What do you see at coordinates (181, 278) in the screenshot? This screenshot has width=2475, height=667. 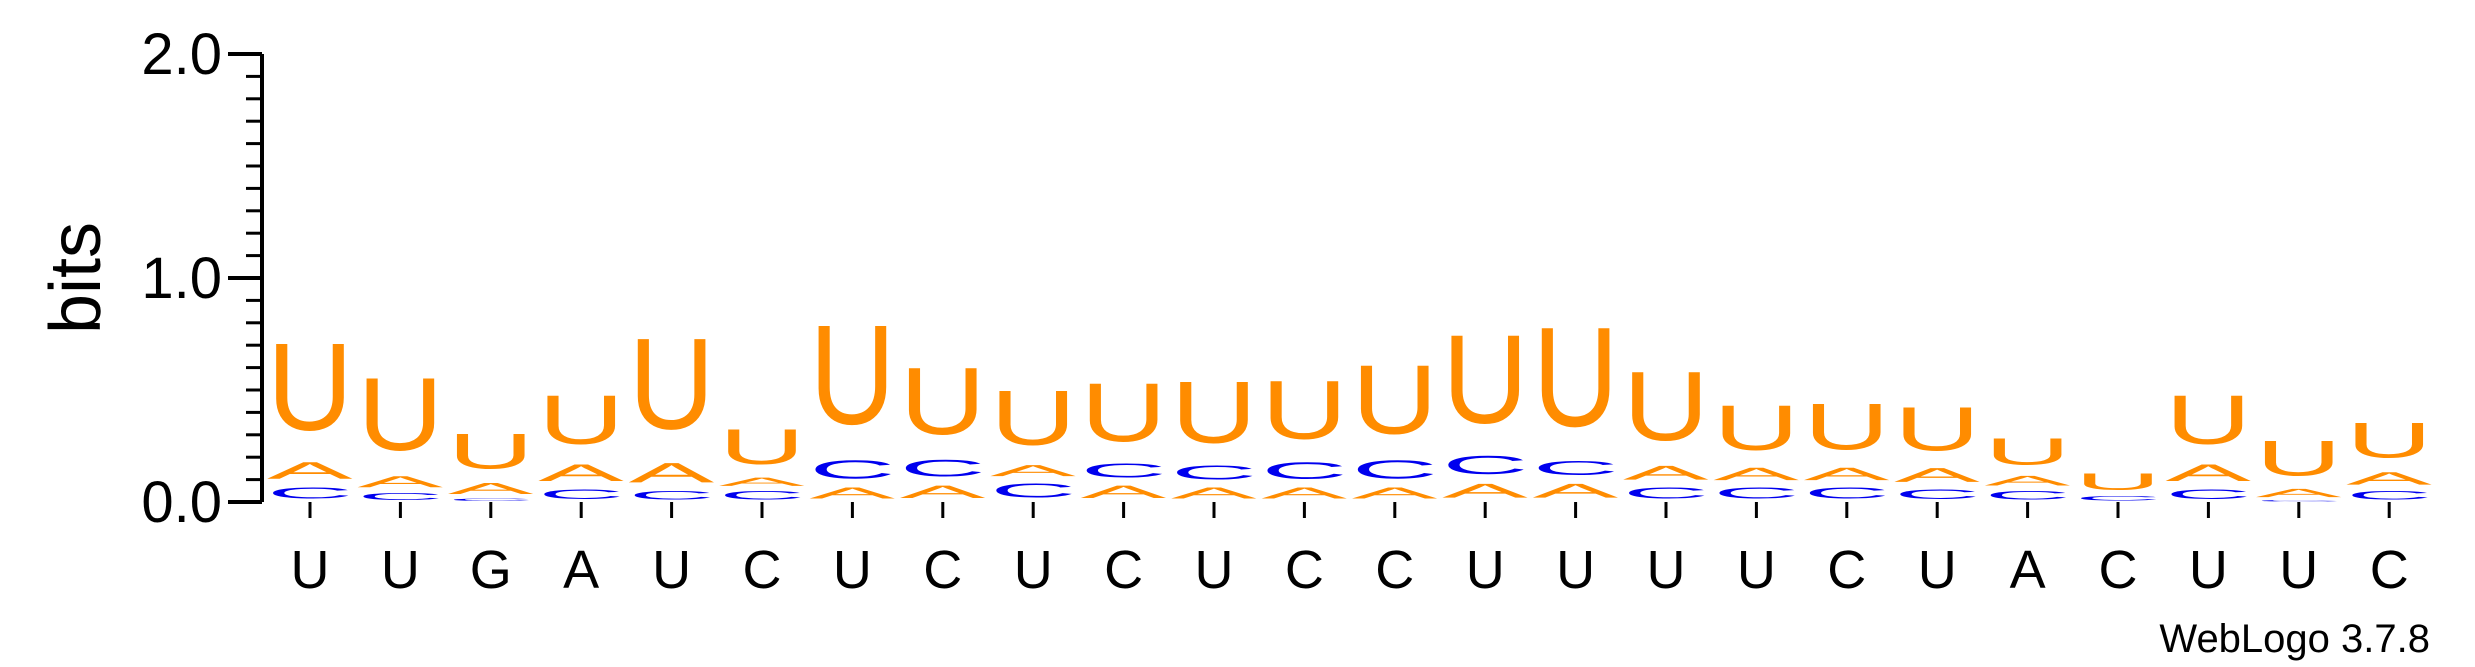 I see `y-tick-label: 1.0` at bounding box center [181, 278].